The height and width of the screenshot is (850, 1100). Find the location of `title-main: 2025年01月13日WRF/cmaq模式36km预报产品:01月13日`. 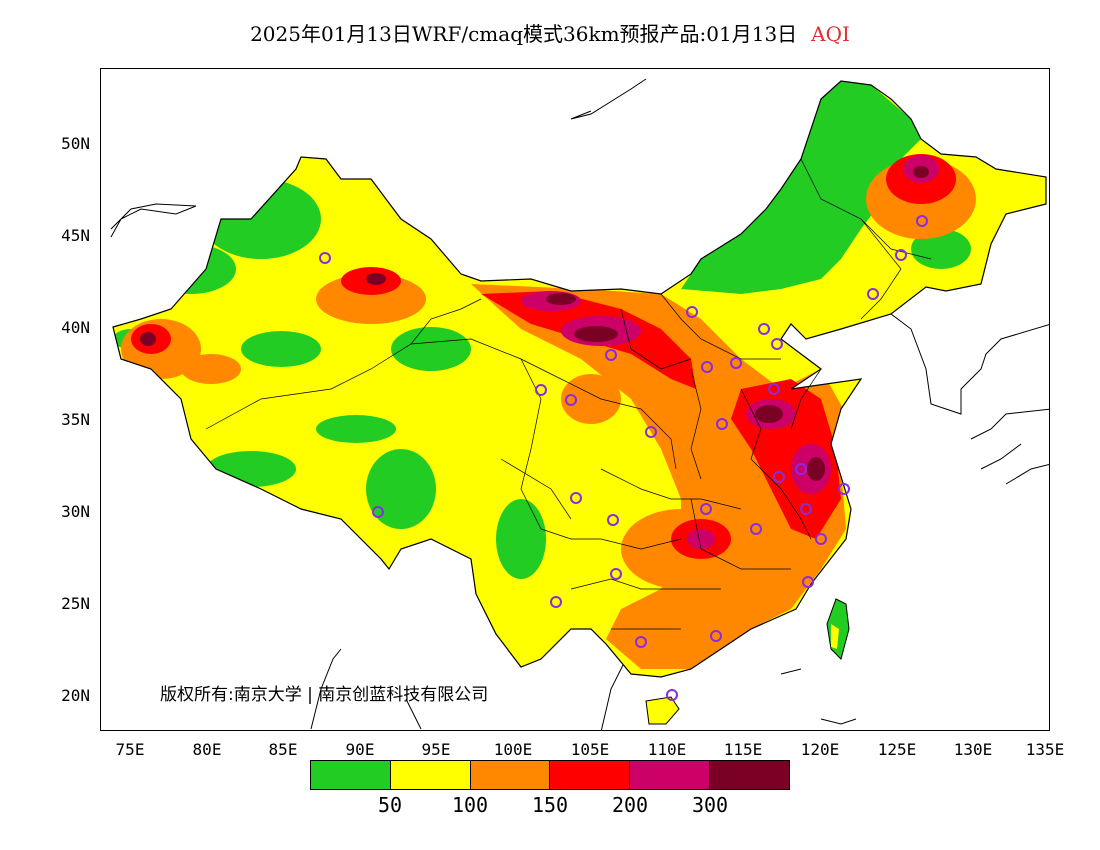

title-main: 2025年01月13日WRF/cmaq模式36km预报产品:01月13日 is located at coordinates (524, 34).